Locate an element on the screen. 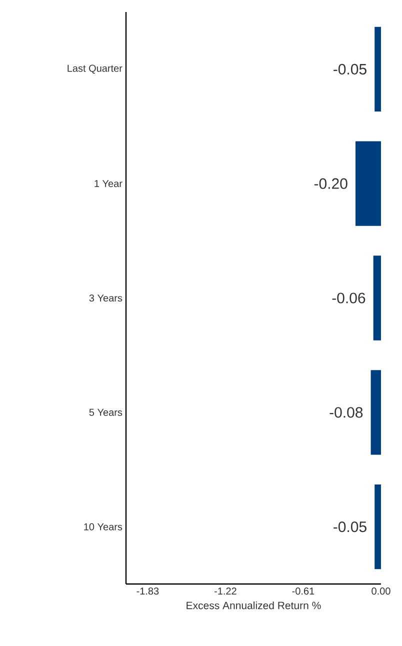 This screenshot has width=402, height=646. data-label: -0.08 is located at coordinates (346, 412).